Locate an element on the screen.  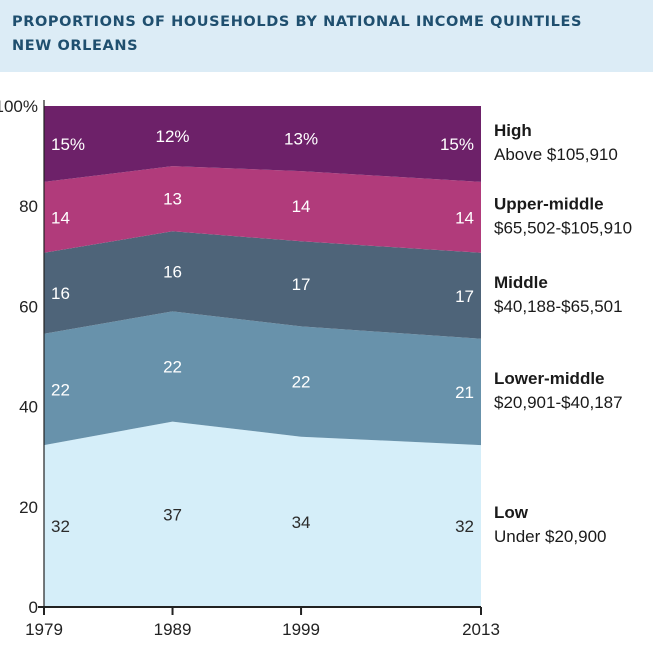
data-label-upper-middle-1999: 14 is located at coordinates (301, 206).